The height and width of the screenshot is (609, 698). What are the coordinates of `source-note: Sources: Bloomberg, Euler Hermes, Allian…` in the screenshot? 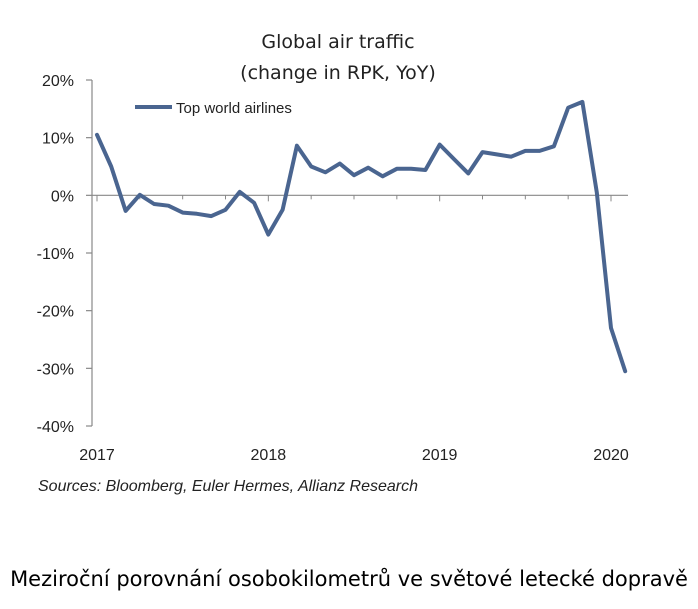 It's located at (228, 486).